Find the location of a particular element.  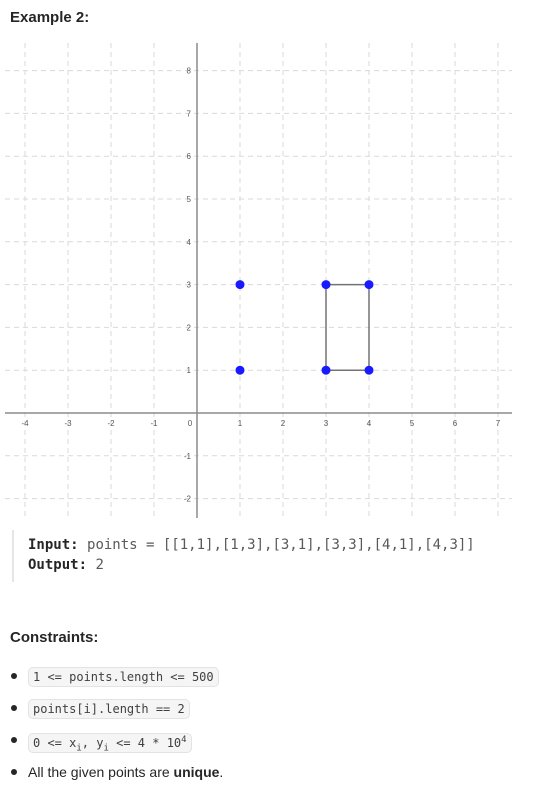

constraint-text-part: All the given points are is located at coordinates (101, 772).